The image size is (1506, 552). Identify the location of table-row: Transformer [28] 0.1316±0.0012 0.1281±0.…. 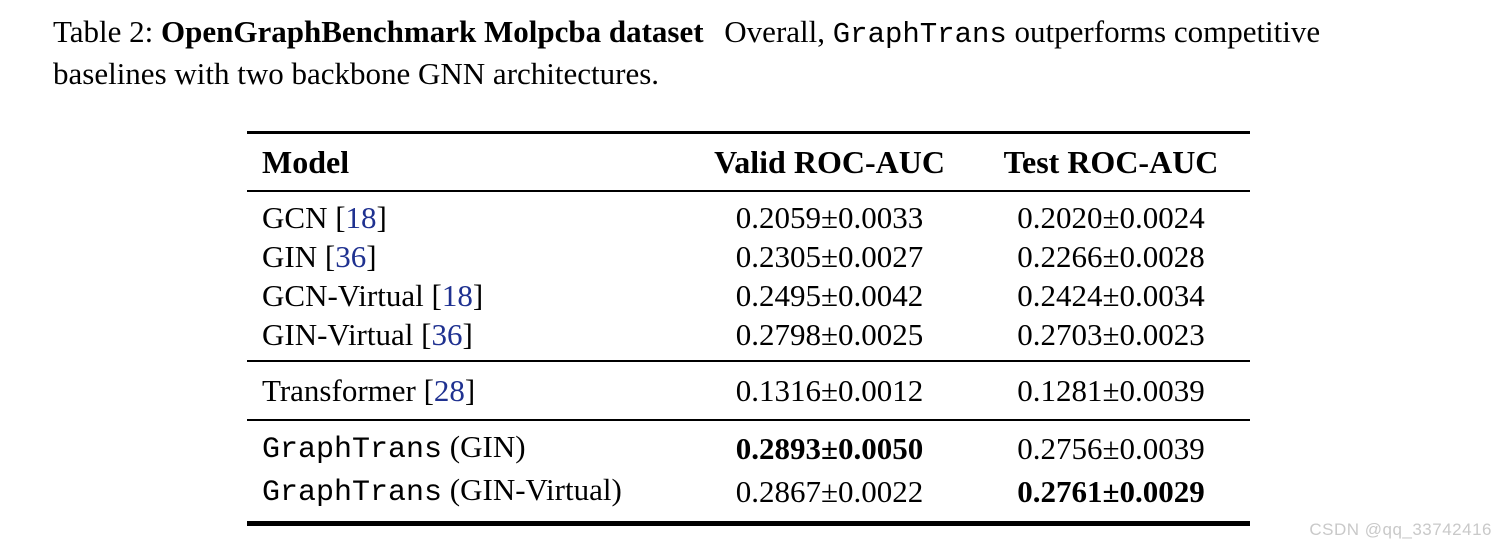
(748, 390).